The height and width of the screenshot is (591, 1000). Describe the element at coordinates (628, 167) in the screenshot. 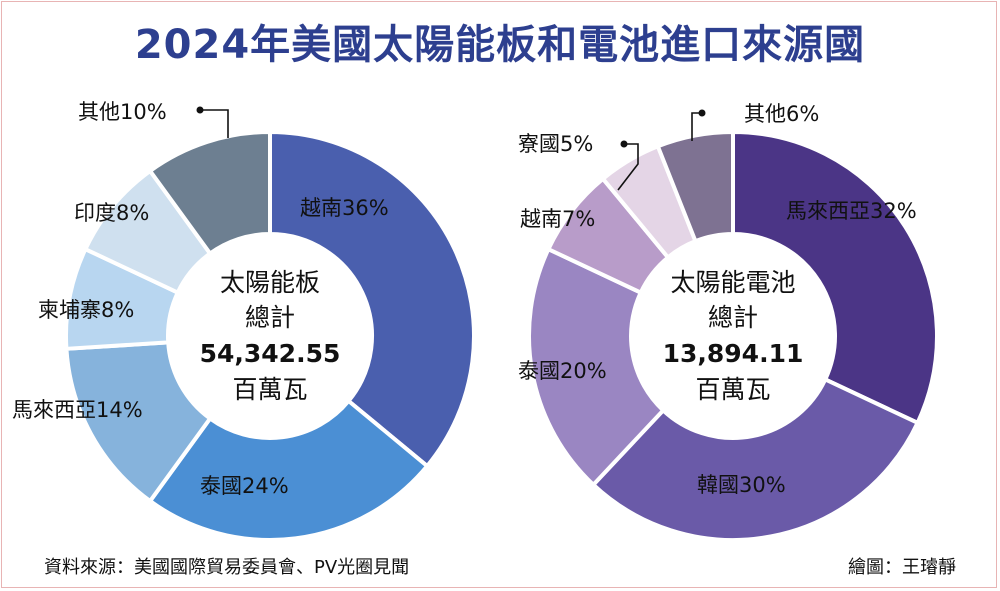

I see `leader-line-寮國` at that location.